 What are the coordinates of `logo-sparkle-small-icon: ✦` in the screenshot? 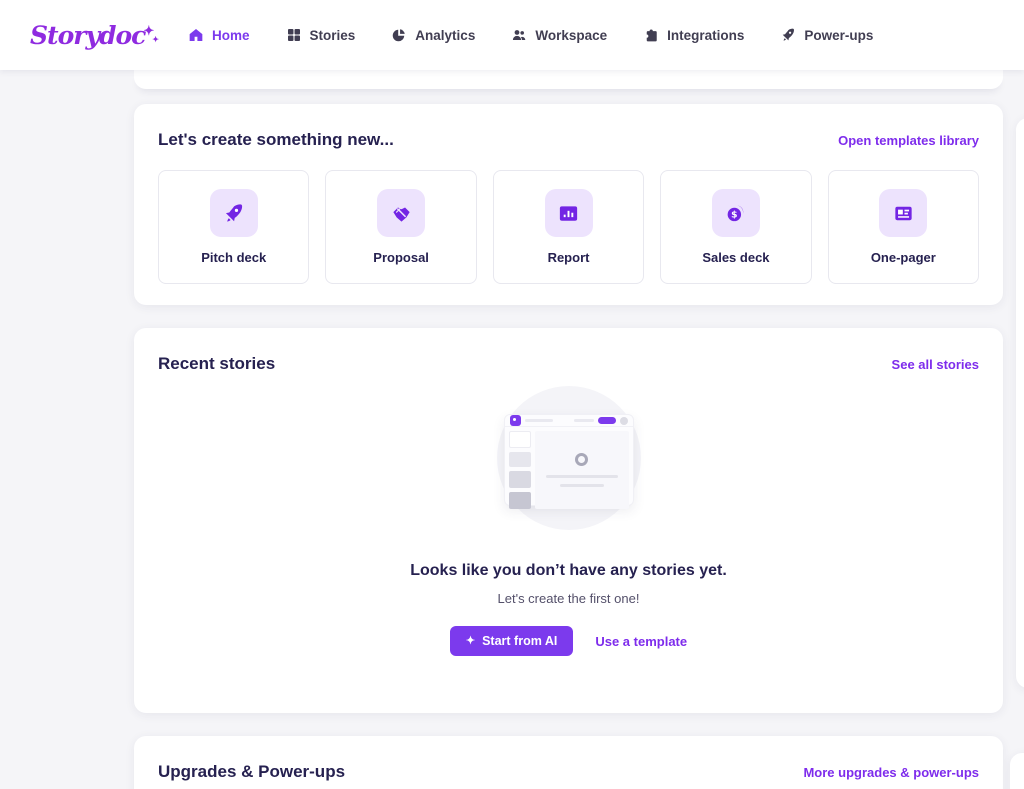 It's located at (155, 38).